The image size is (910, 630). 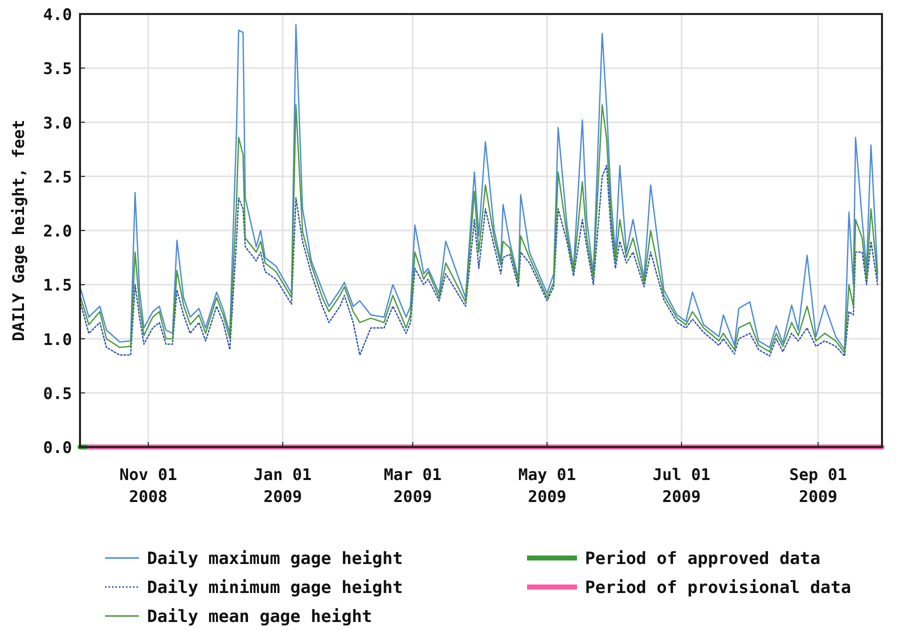 I want to click on x-tick-label: Nov 01 2008, so click(x=148, y=485).